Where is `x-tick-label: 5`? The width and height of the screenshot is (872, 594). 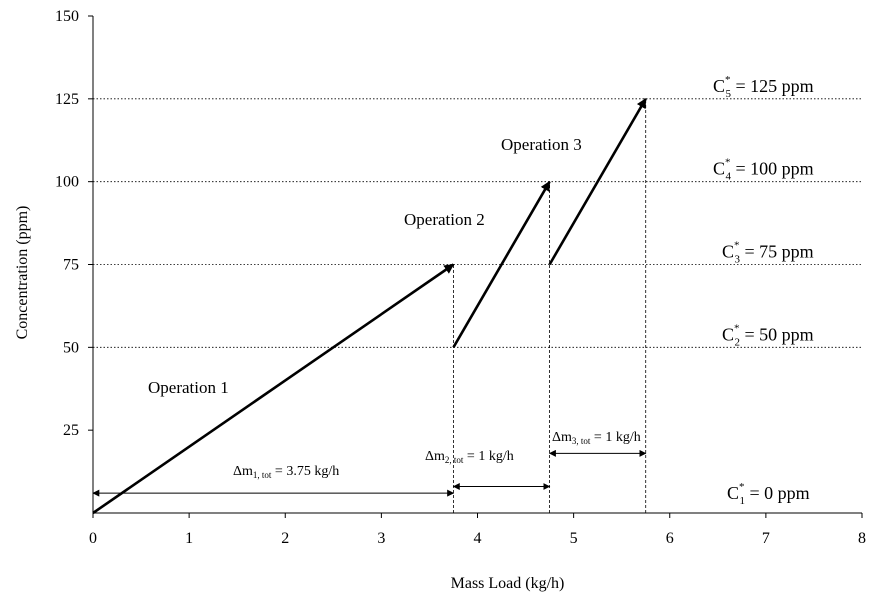
x-tick-label: 5 is located at coordinates (574, 538).